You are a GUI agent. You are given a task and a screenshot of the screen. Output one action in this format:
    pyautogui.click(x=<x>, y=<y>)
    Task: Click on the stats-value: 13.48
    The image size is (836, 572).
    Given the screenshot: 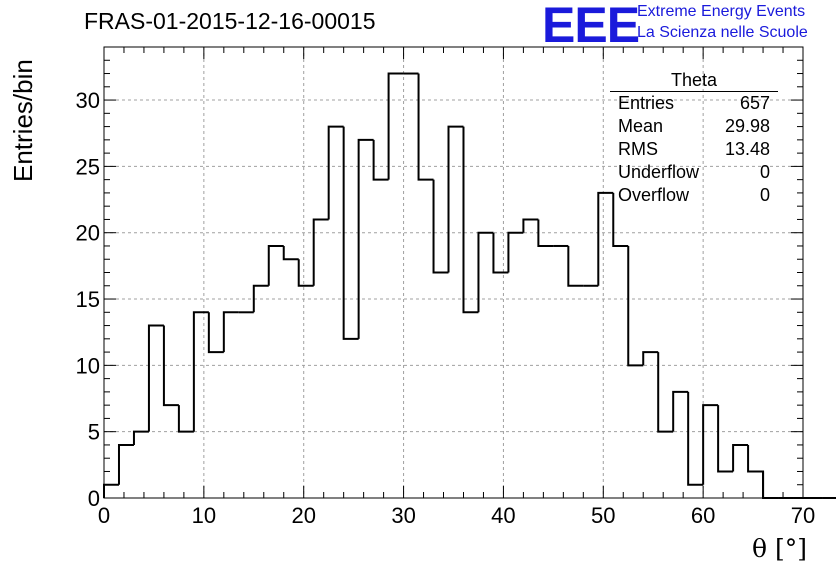 What is the action you would take?
    pyautogui.click(x=747, y=149)
    